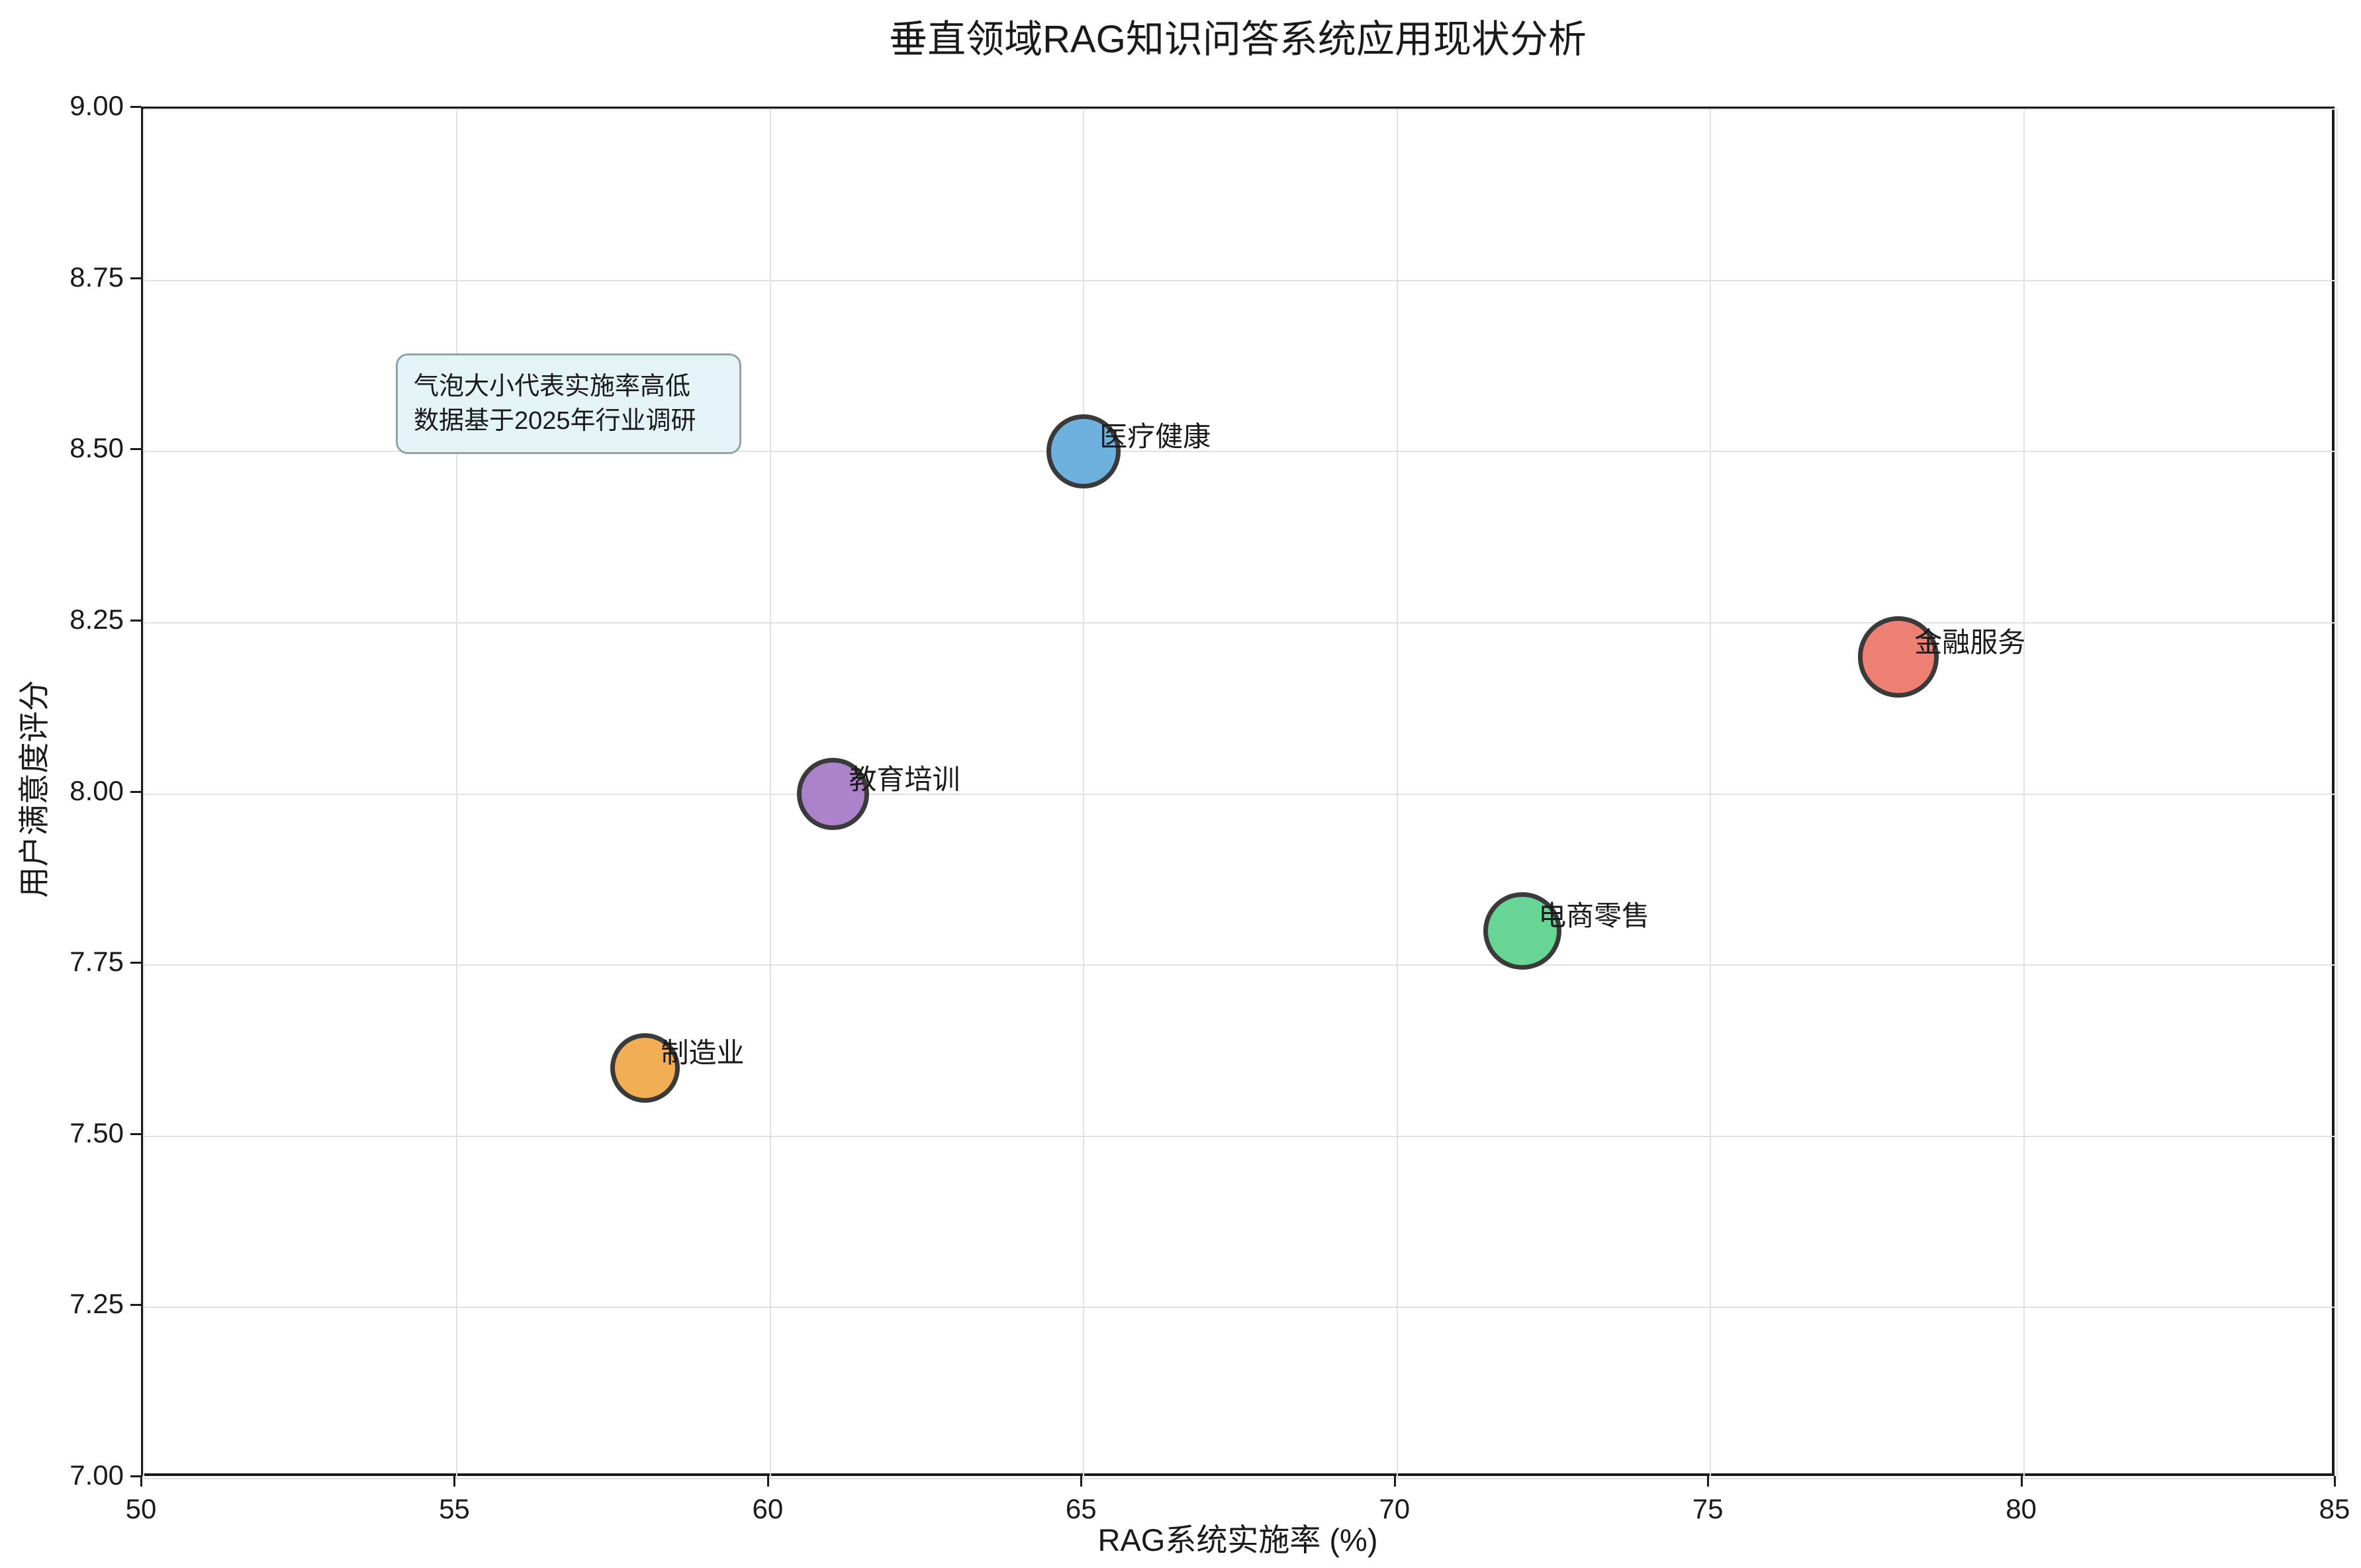 The image size is (2361, 1568). Describe the element at coordinates (96, 277) in the screenshot. I see `y-tick-label-8.75: 8.75` at that location.